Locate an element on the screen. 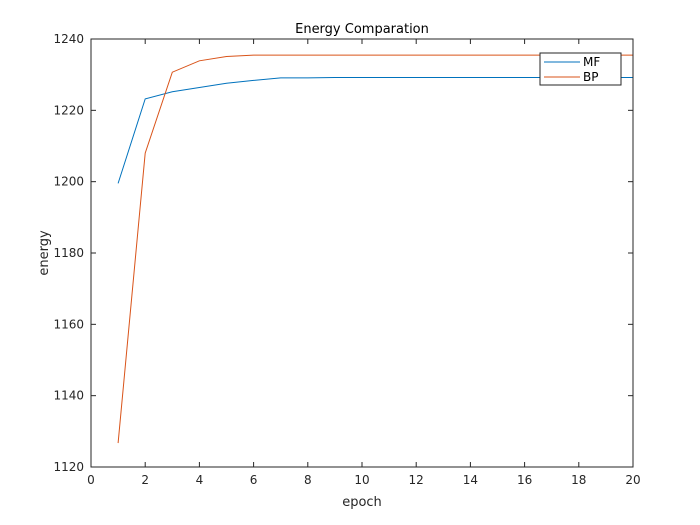 This screenshot has width=700, height=525. x-tick-label: 14 is located at coordinates (470, 480).